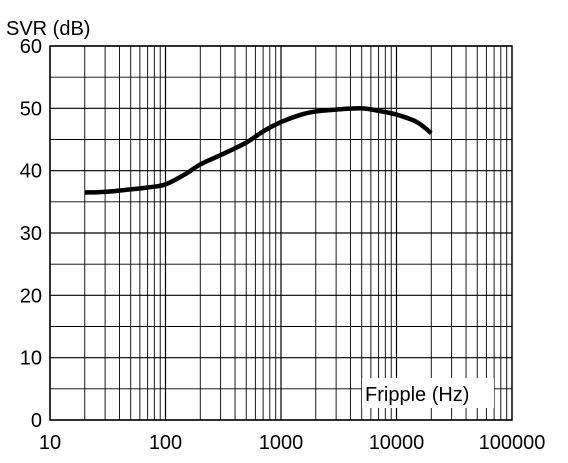  Describe the element at coordinates (512, 443) in the screenshot. I see `x-tick-label: 100000` at that location.